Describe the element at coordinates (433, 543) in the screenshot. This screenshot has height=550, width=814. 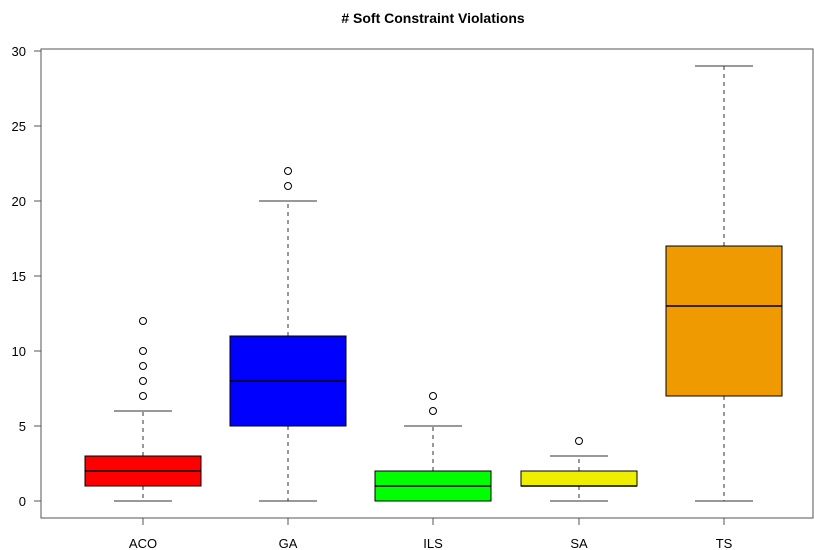
I see `x-tick-label: ILS` at that location.